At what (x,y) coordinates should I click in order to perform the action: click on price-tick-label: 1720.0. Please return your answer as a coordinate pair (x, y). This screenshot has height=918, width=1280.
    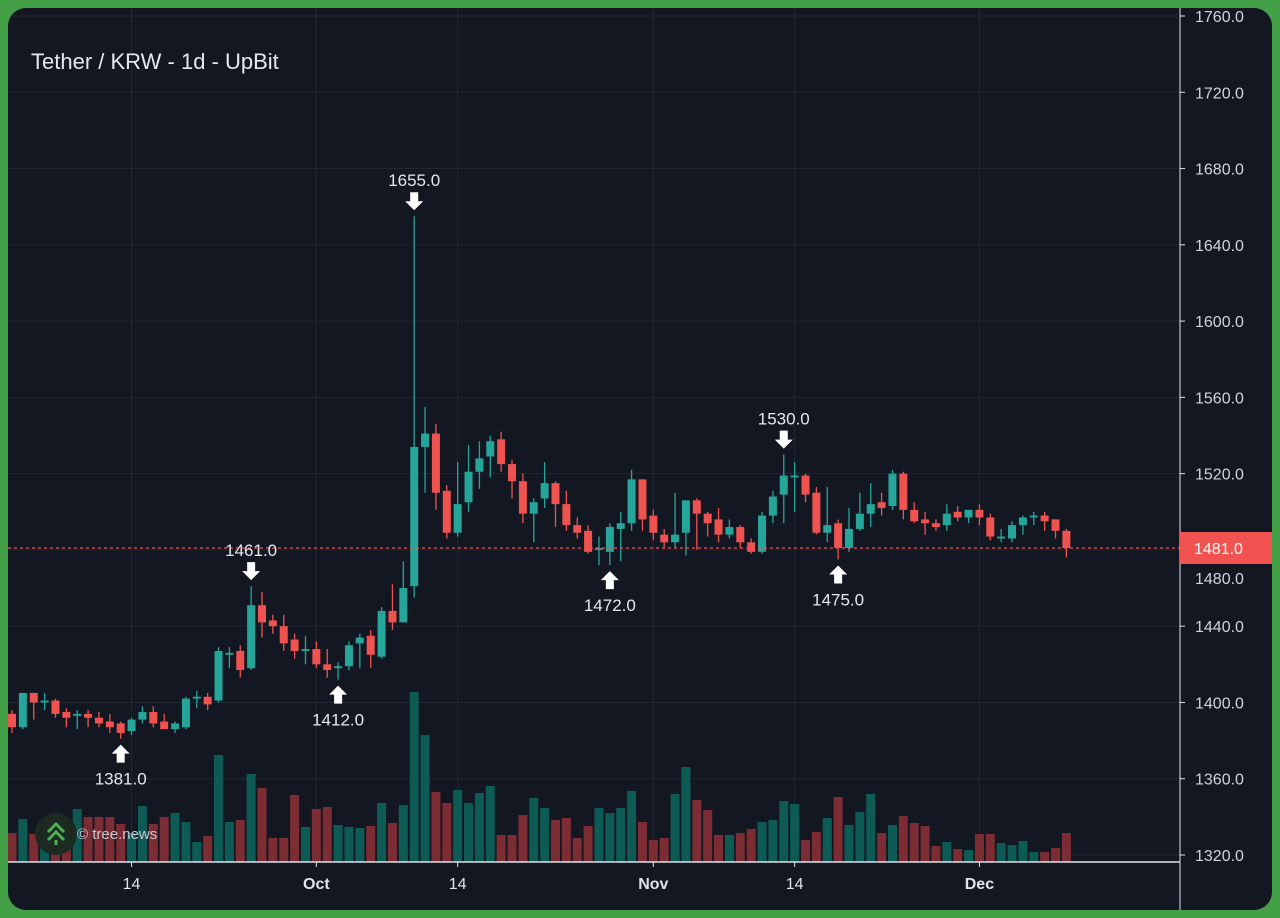
    Looking at the image, I should click on (1219, 93).